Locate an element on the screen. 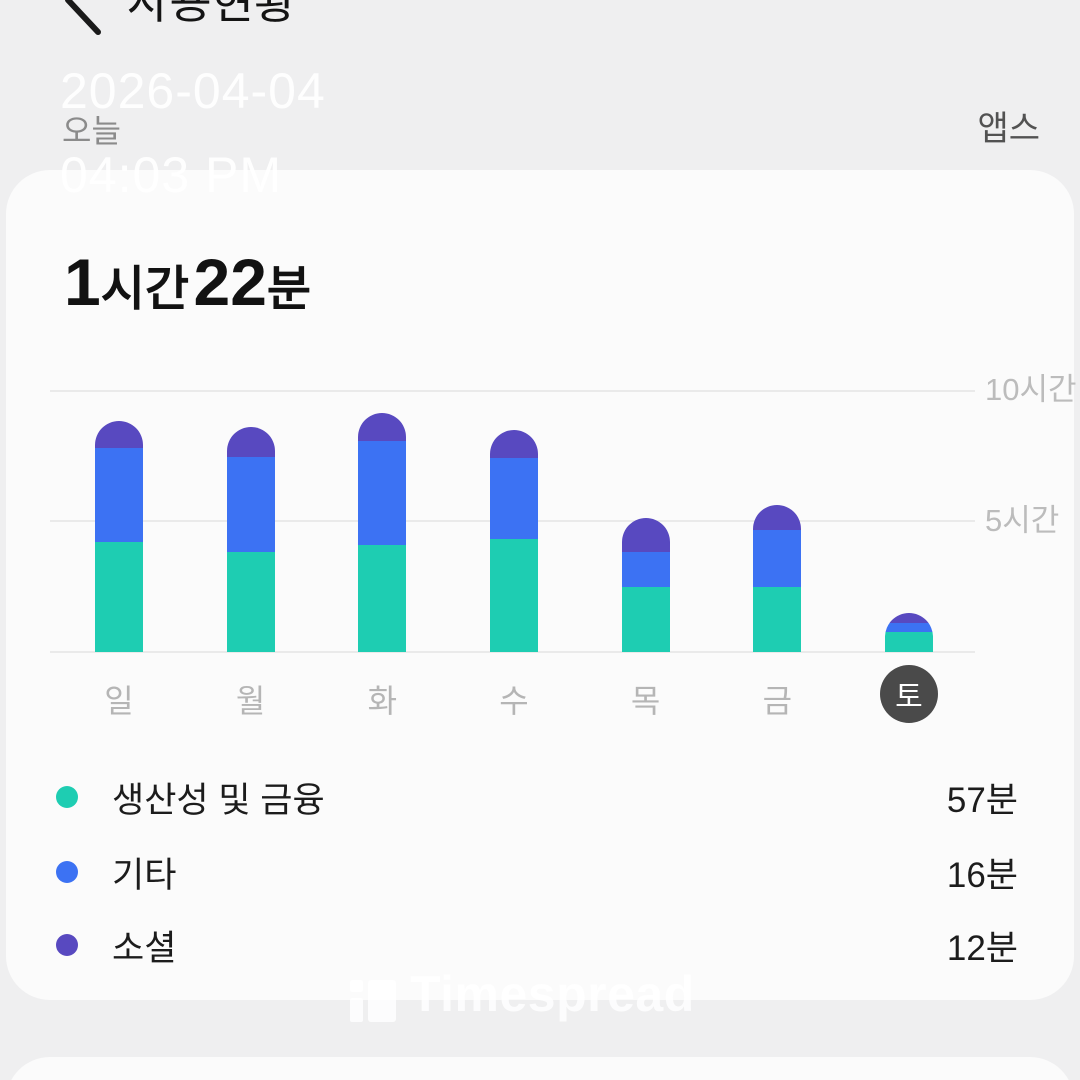 The image size is (1080, 1080). day-label-화: 화 is located at coordinates (382, 701).